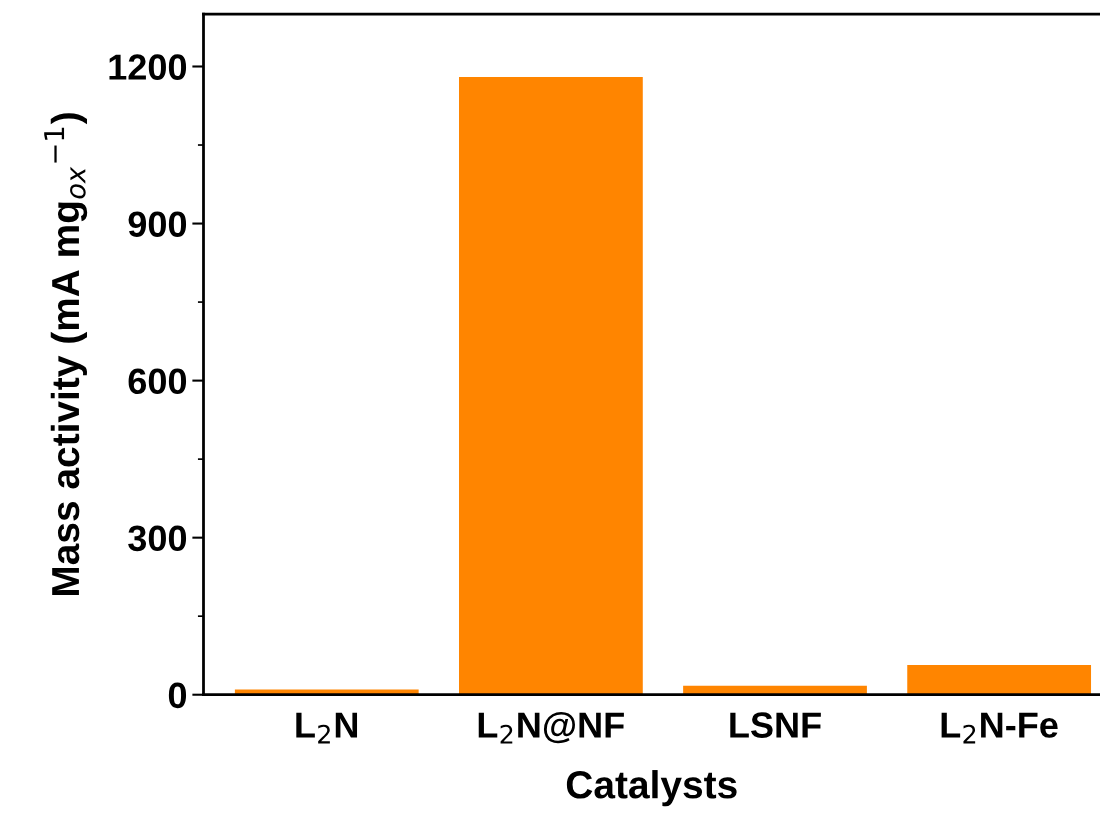 The image size is (1100, 832). I want to click on y-tick-label: 1200, so click(148, 67).